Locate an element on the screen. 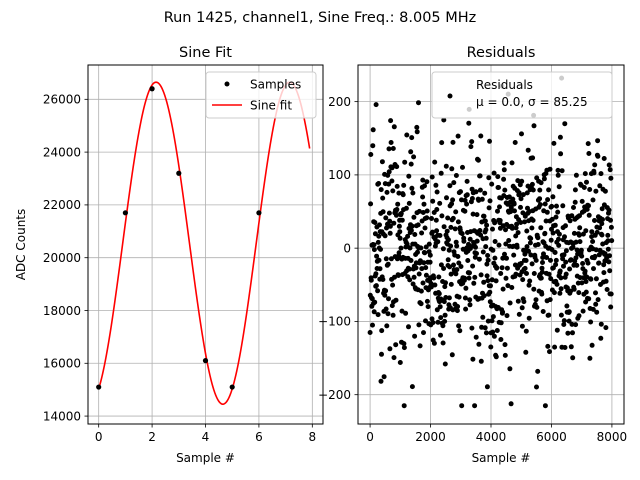 This screenshot has width=640, height=480. sine-fit-ylabel: ADC Counts is located at coordinates (21, 245).